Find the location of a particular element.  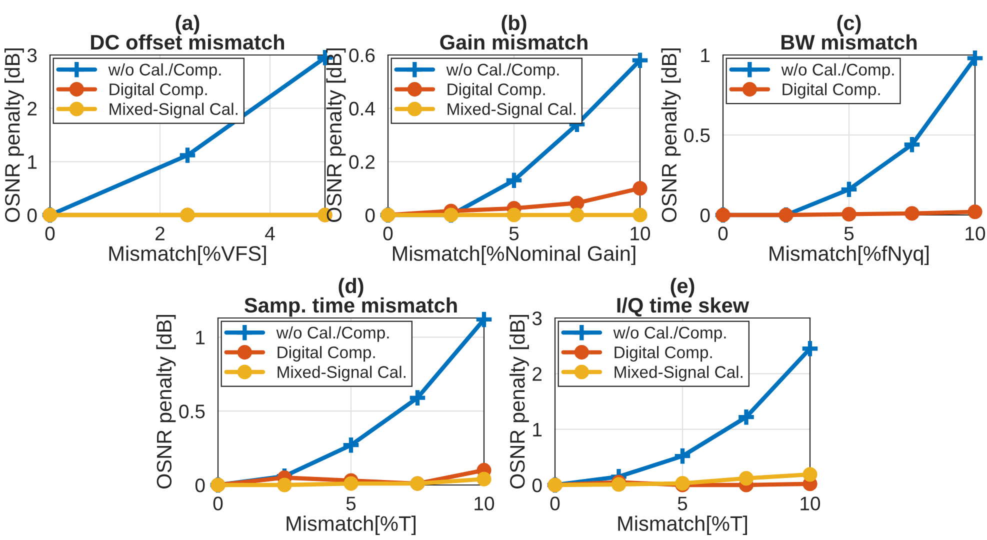

x-axis-title: Mismatch[%Nominal Gain] is located at coordinates (514, 256).